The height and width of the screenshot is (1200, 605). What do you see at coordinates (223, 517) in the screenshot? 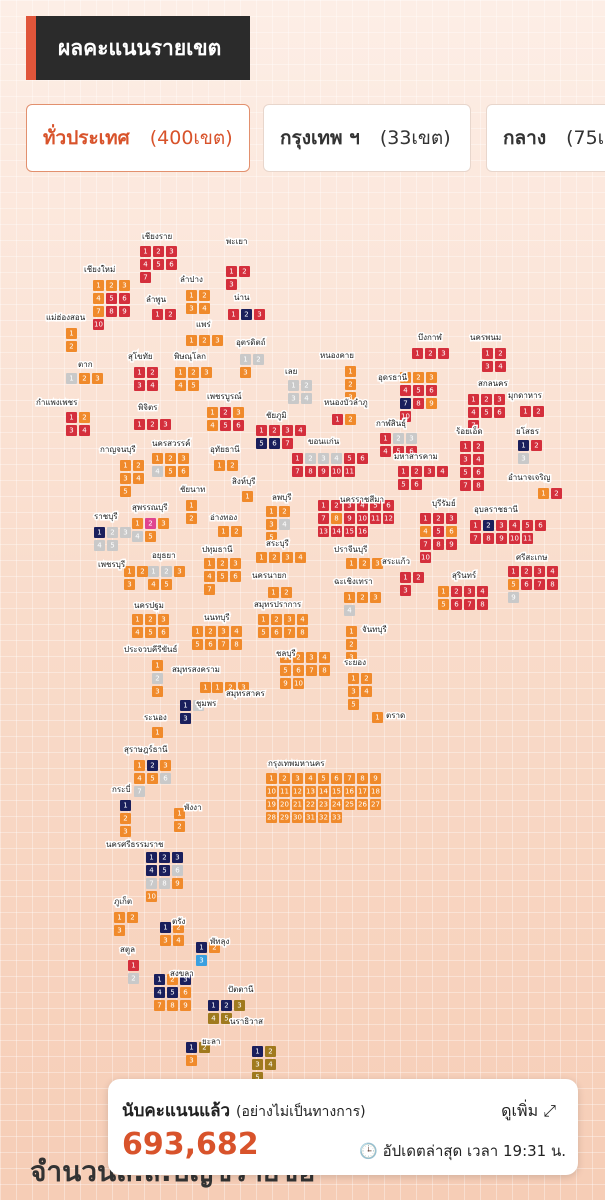
I see `province-label: อ่างทอง` at bounding box center [223, 517].